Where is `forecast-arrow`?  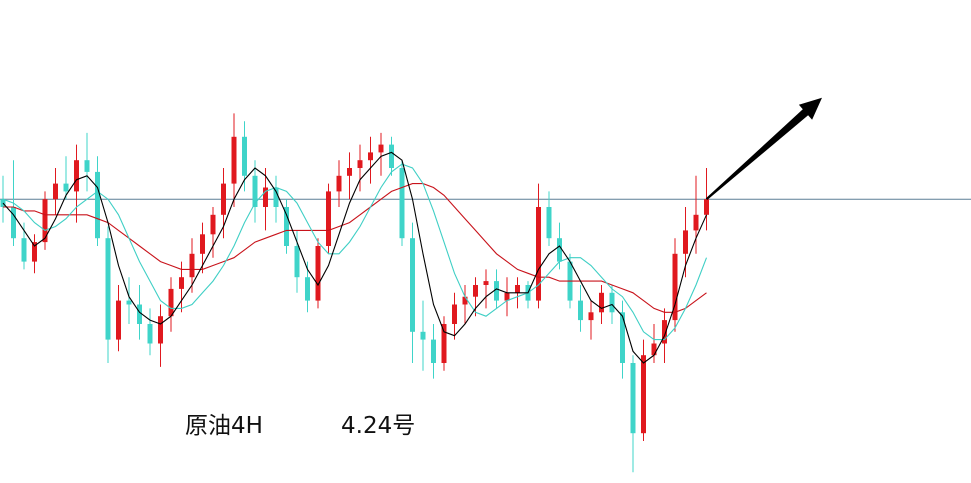 forecast-arrow is located at coordinates (763, 148).